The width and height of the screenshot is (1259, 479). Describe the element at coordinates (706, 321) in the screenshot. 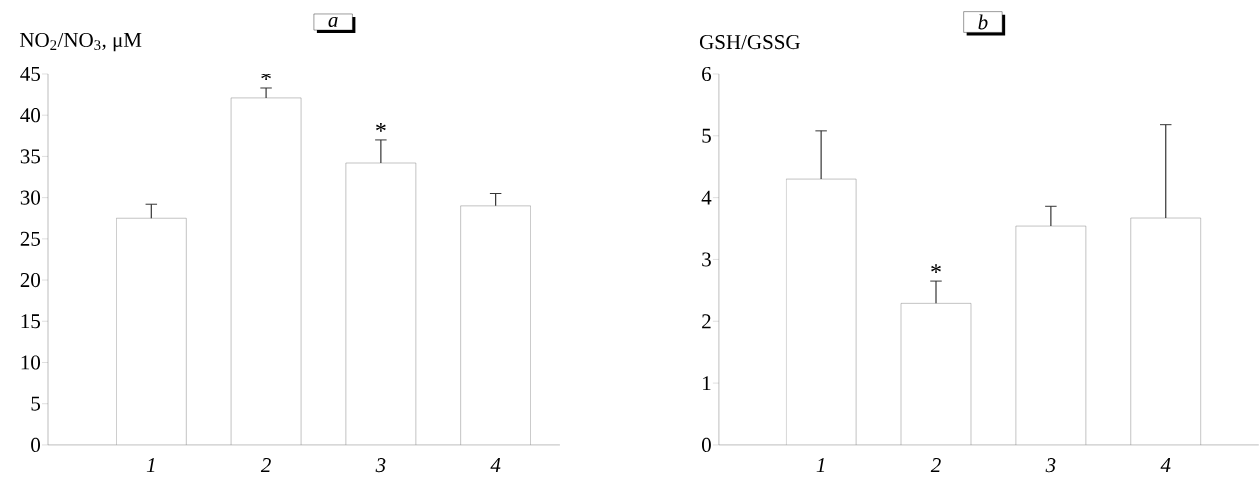

I see `y-tick-label: 2` at that location.